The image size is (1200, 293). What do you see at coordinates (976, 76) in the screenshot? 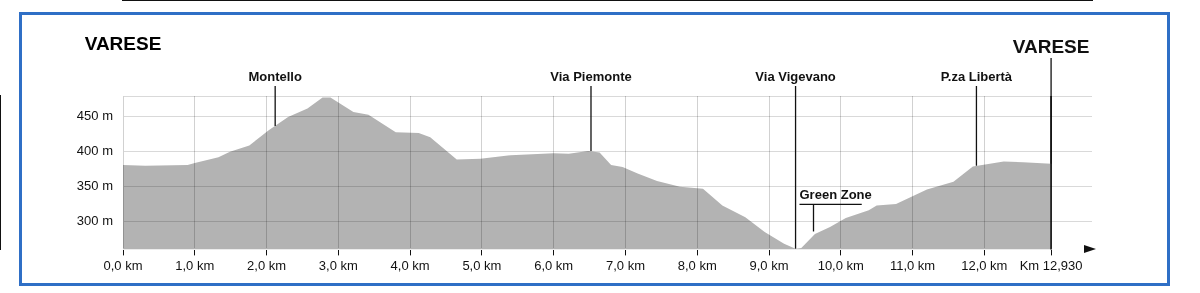
I see `annotation: P.za Libertà` at bounding box center [976, 76].